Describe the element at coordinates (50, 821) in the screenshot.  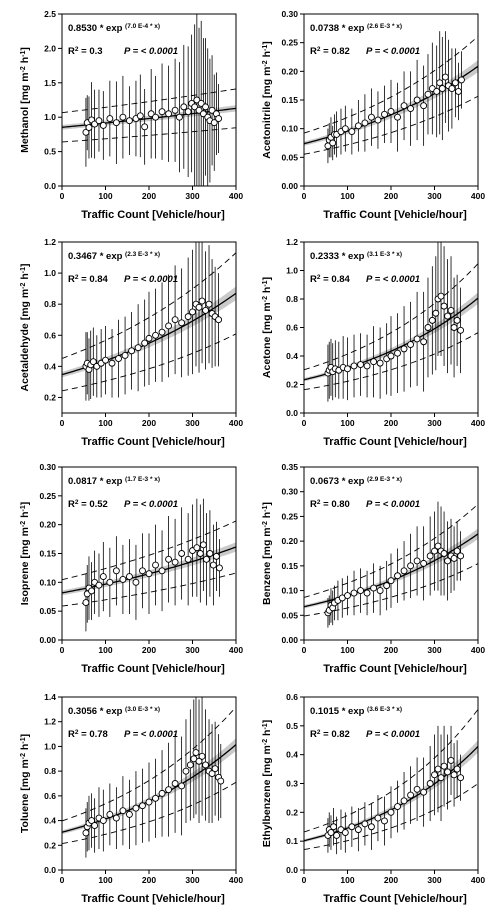
I see `y-tick-label: 0.4` at that location.